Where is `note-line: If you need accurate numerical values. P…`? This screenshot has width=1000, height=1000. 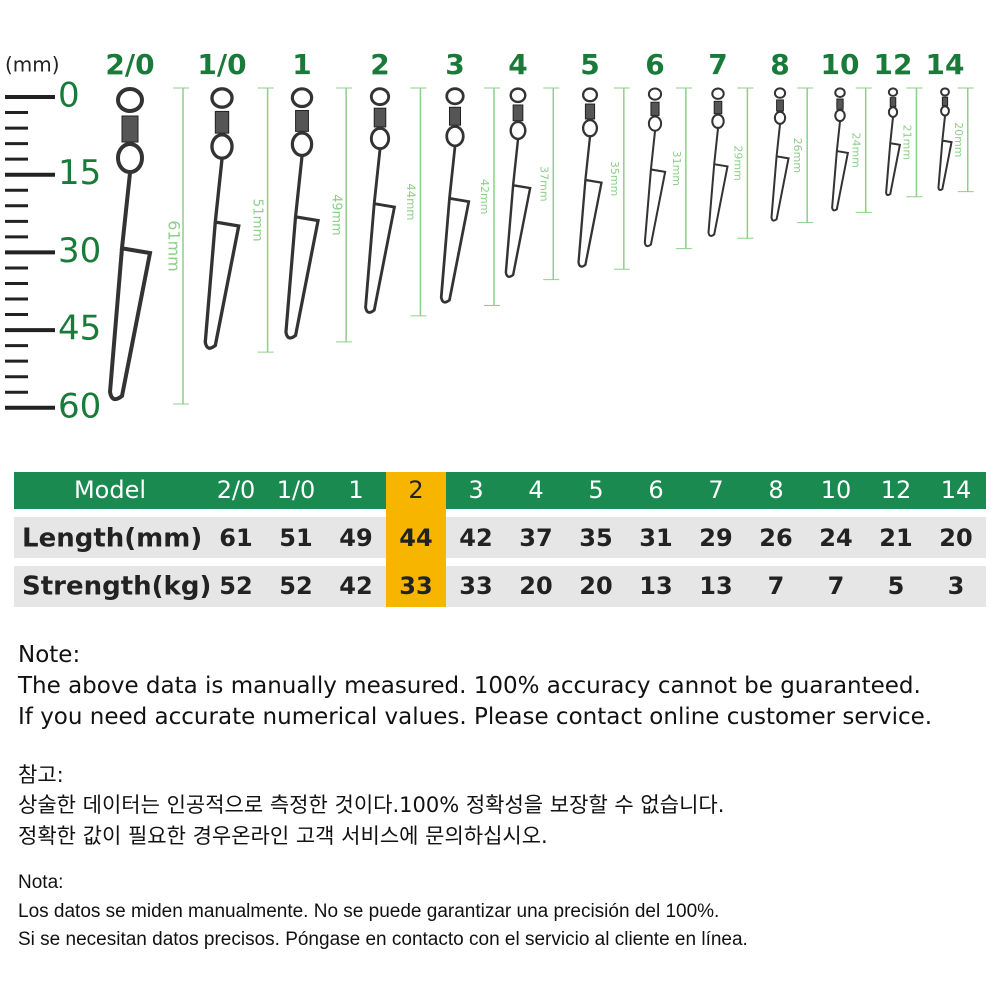 note-line: If you need accurate numerical values. P… is located at coordinates (475, 717).